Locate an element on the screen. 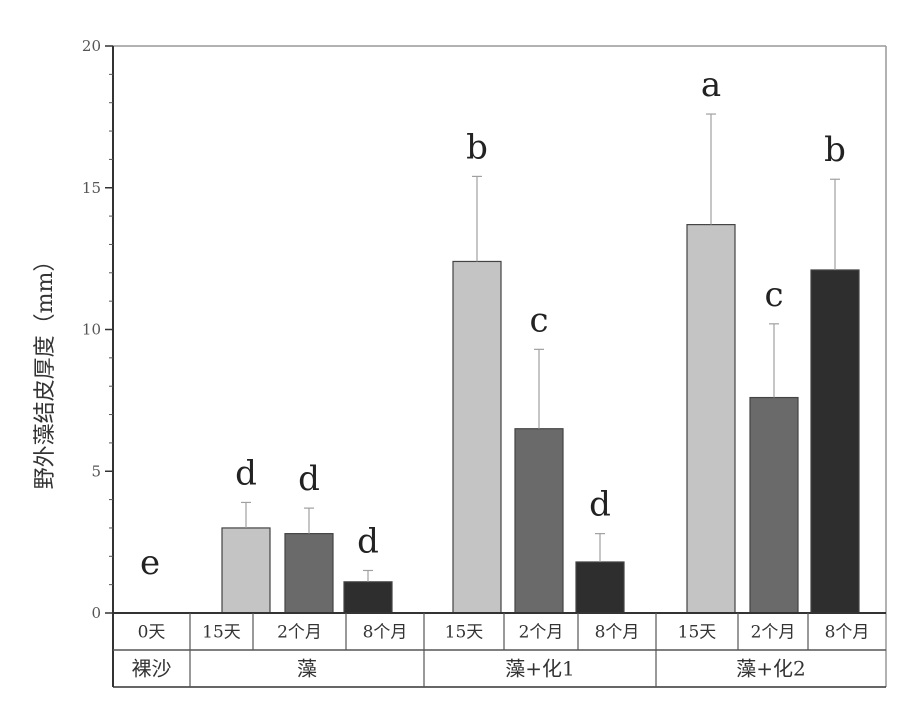 The height and width of the screenshot is (726, 916). significance-letter-5: c is located at coordinates (538, 320).